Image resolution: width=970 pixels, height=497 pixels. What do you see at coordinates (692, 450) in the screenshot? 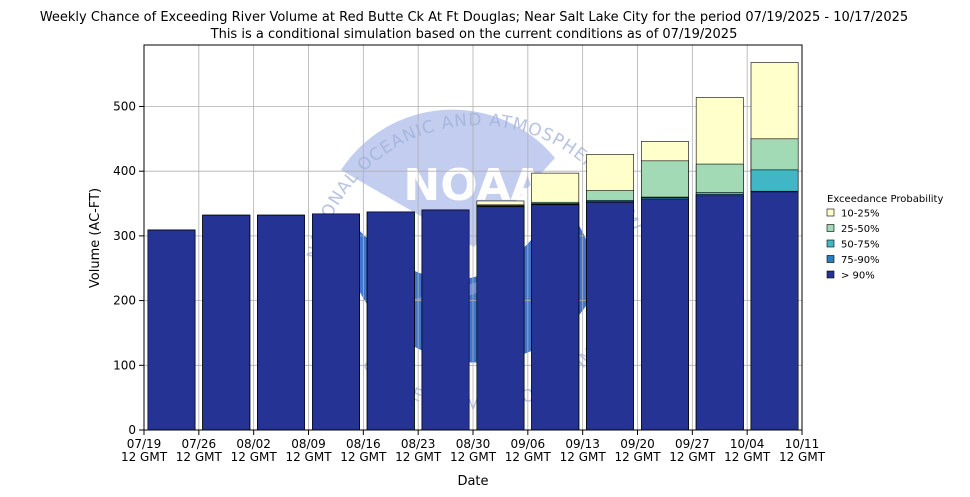
I see `x-tick-label: 09/27 12 GMT` at bounding box center [692, 450].